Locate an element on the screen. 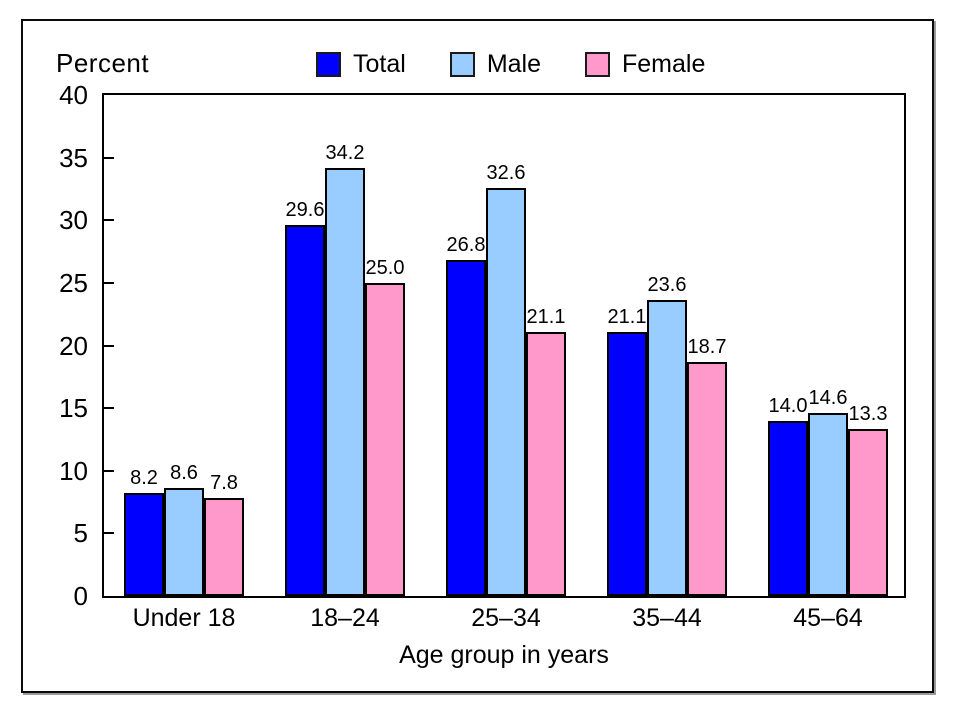 This screenshot has width=960, height=720. bar-value-label: 13.3 is located at coordinates (868, 414).